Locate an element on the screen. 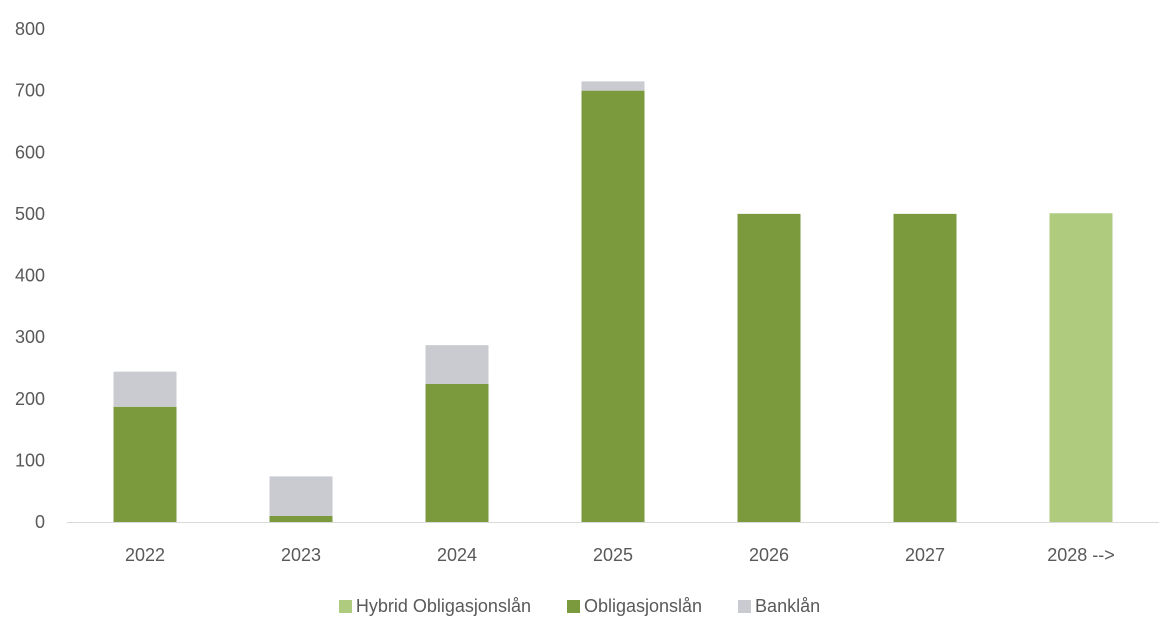  y-tick-label: 600 is located at coordinates (30, 152).